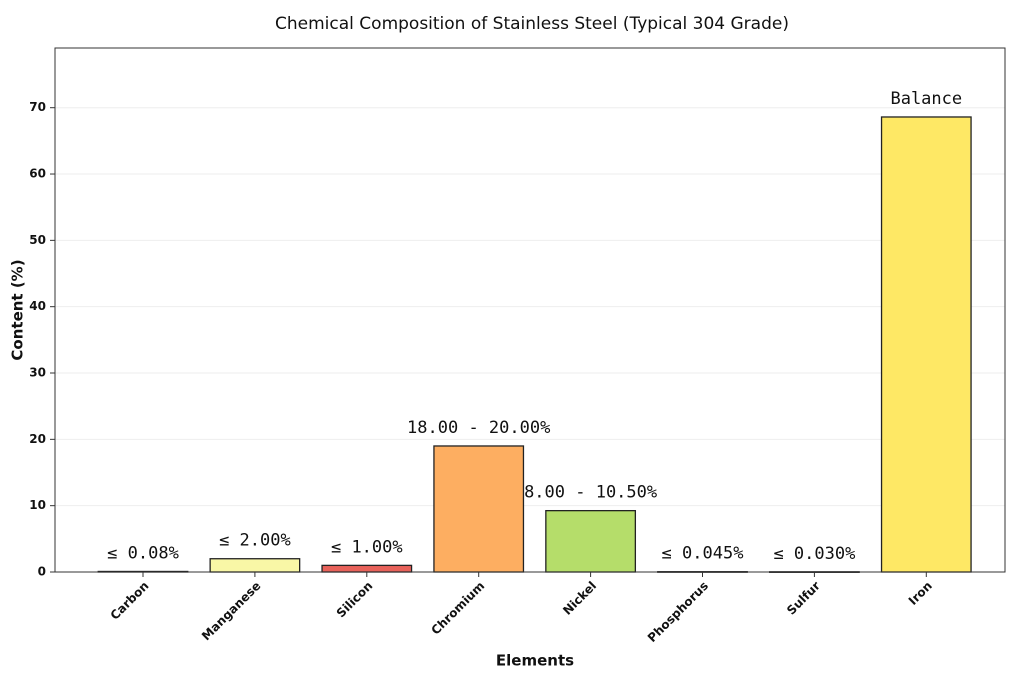 The height and width of the screenshot is (684, 1024). What do you see at coordinates (143, 553) in the screenshot?
I see `data-label: ≤ 0.08%` at bounding box center [143, 553].